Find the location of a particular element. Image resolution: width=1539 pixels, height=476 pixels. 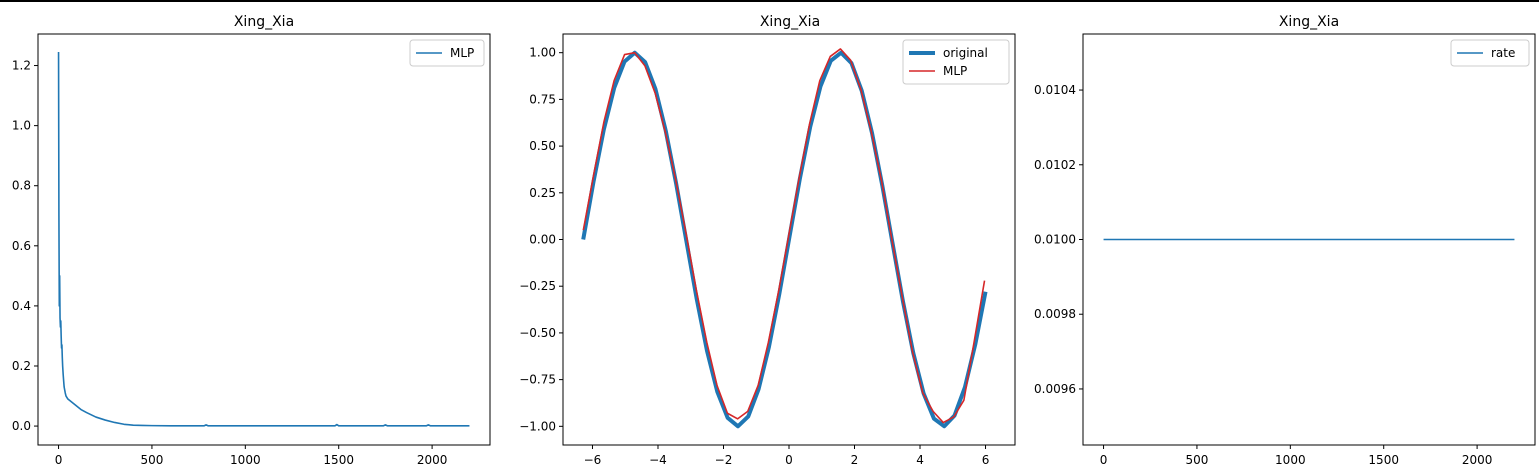

x-tick-label: 4 is located at coordinates (920, 460).